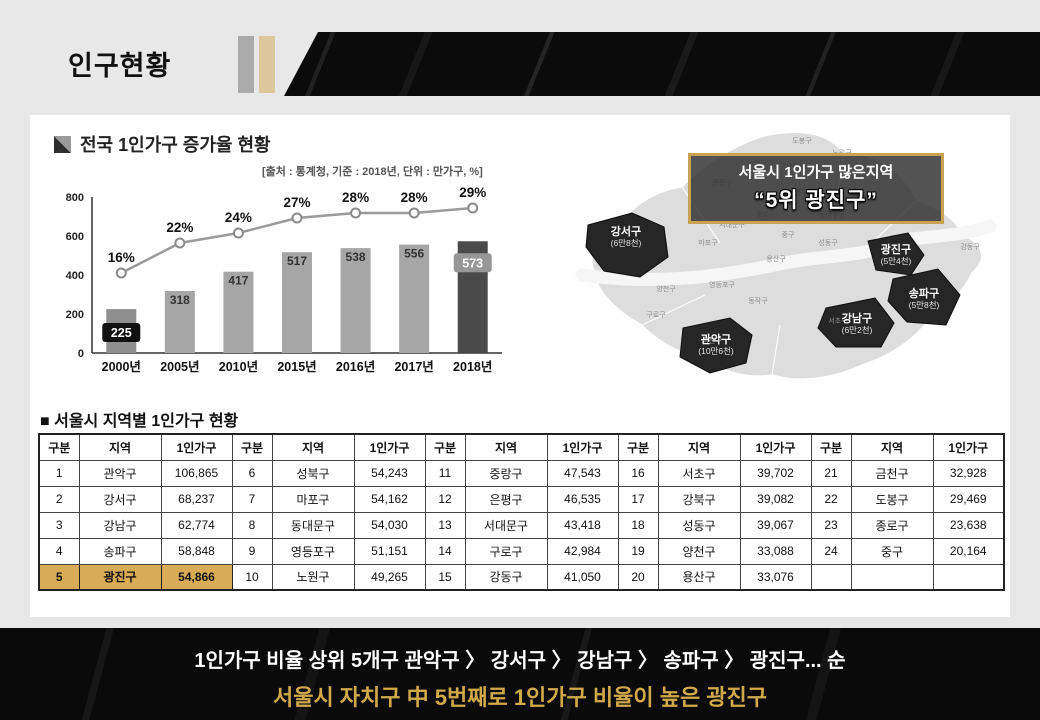  I want to click on table-cell: 51,151, so click(389, 551).